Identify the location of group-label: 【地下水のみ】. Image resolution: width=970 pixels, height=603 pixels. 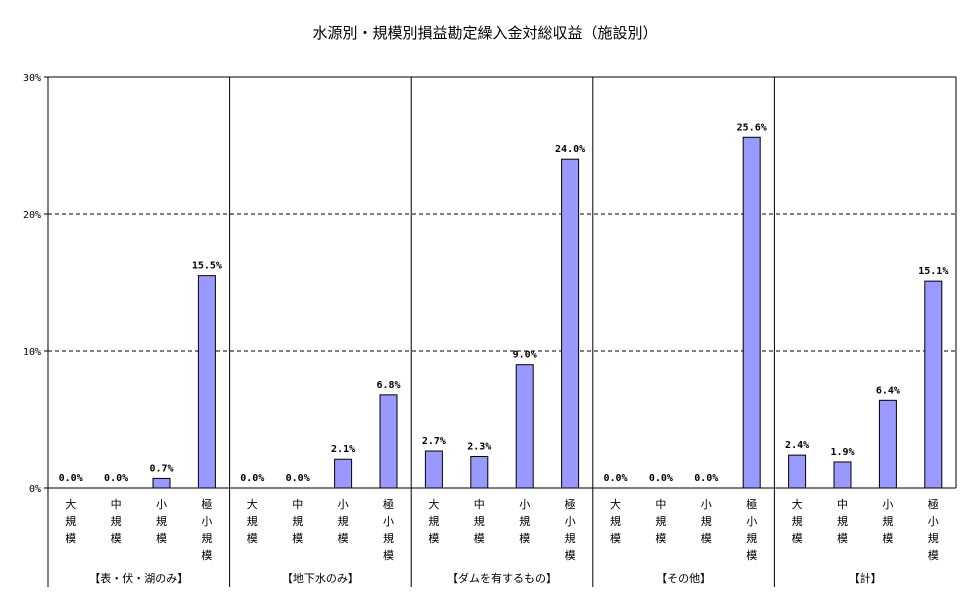
(320, 578).